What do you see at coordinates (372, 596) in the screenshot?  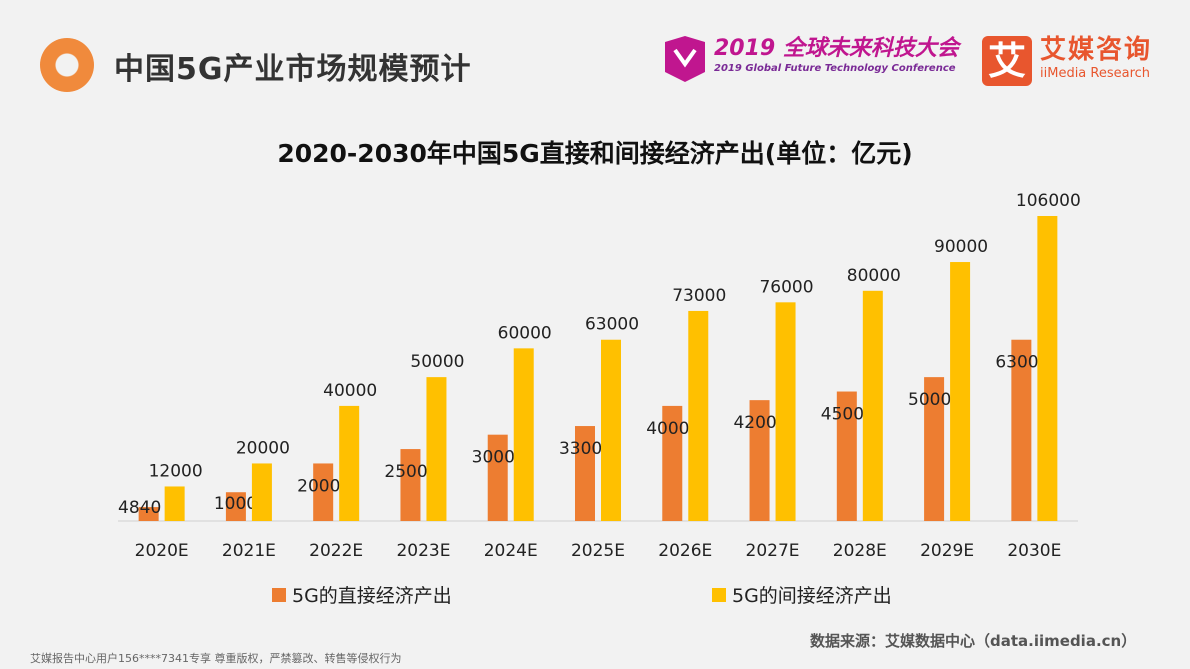 I see `legend-label: 5G的直接经济产出` at bounding box center [372, 596].